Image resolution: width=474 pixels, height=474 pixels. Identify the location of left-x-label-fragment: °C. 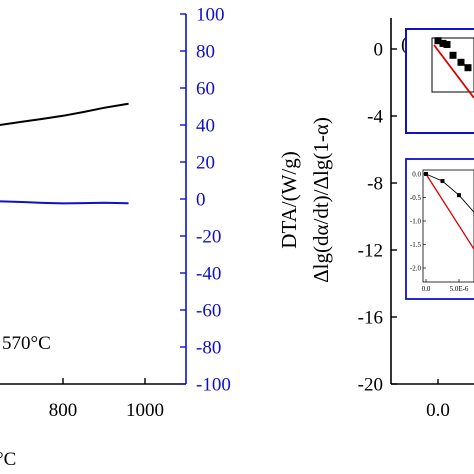
(8, 459).